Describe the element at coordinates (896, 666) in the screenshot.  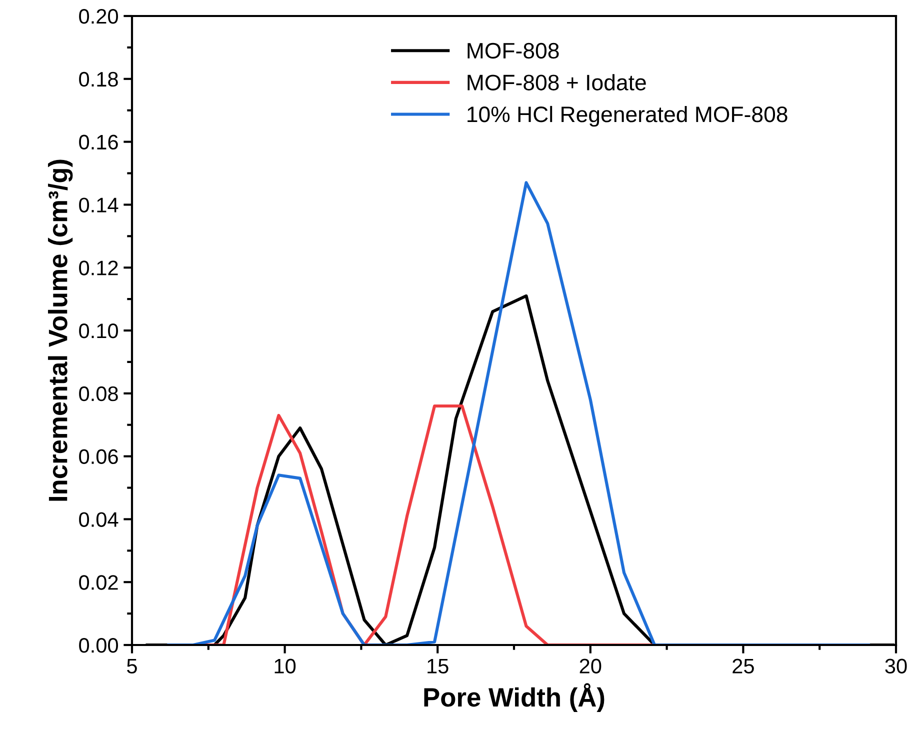
I see `x-tick-label: 30` at that location.